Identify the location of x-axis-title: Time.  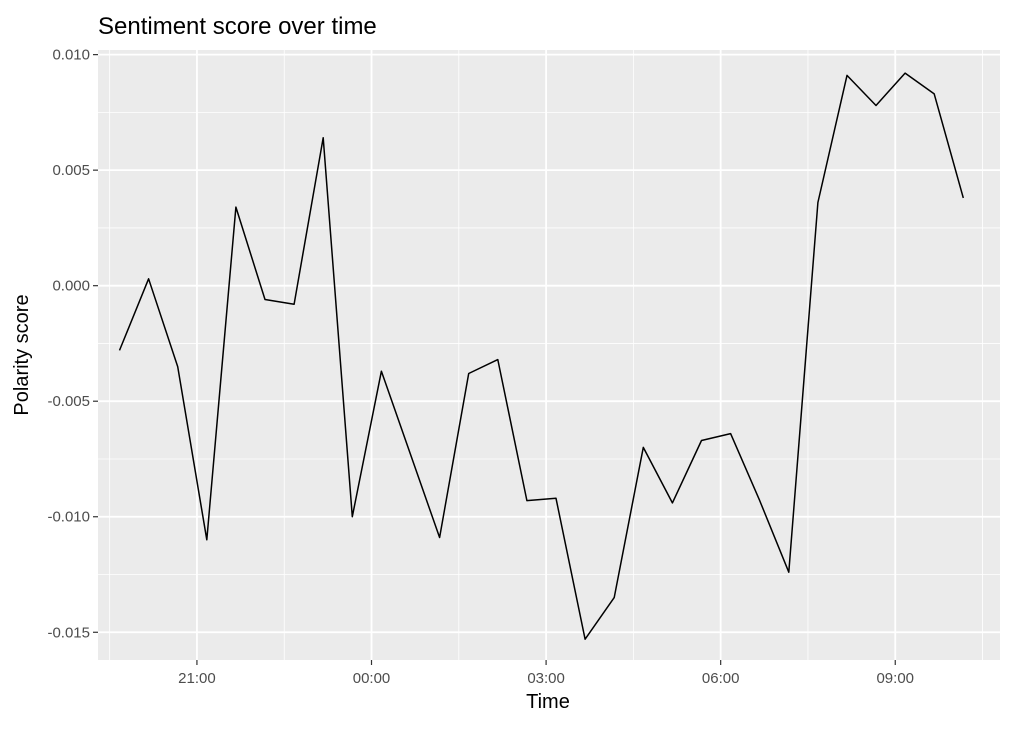
(548, 702).